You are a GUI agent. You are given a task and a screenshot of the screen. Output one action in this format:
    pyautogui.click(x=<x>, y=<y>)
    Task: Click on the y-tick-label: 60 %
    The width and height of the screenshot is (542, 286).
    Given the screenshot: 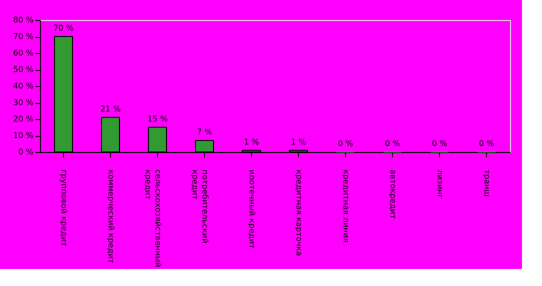 What is the action you would take?
    pyautogui.click(x=23, y=53)
    